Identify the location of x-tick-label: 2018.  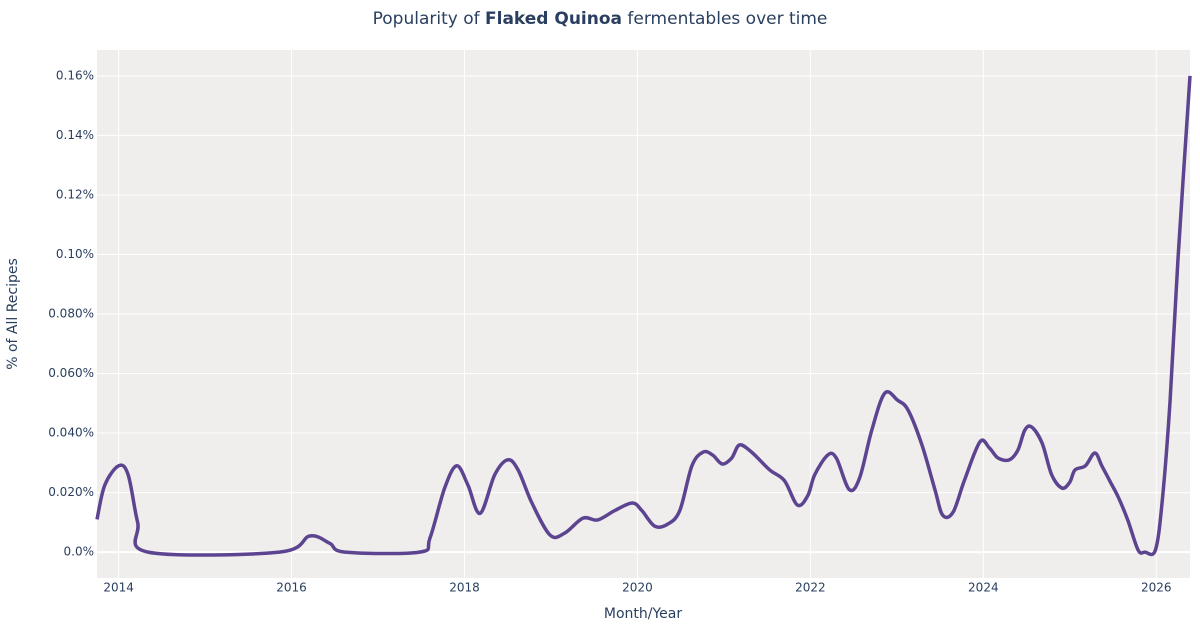
(464, 588).